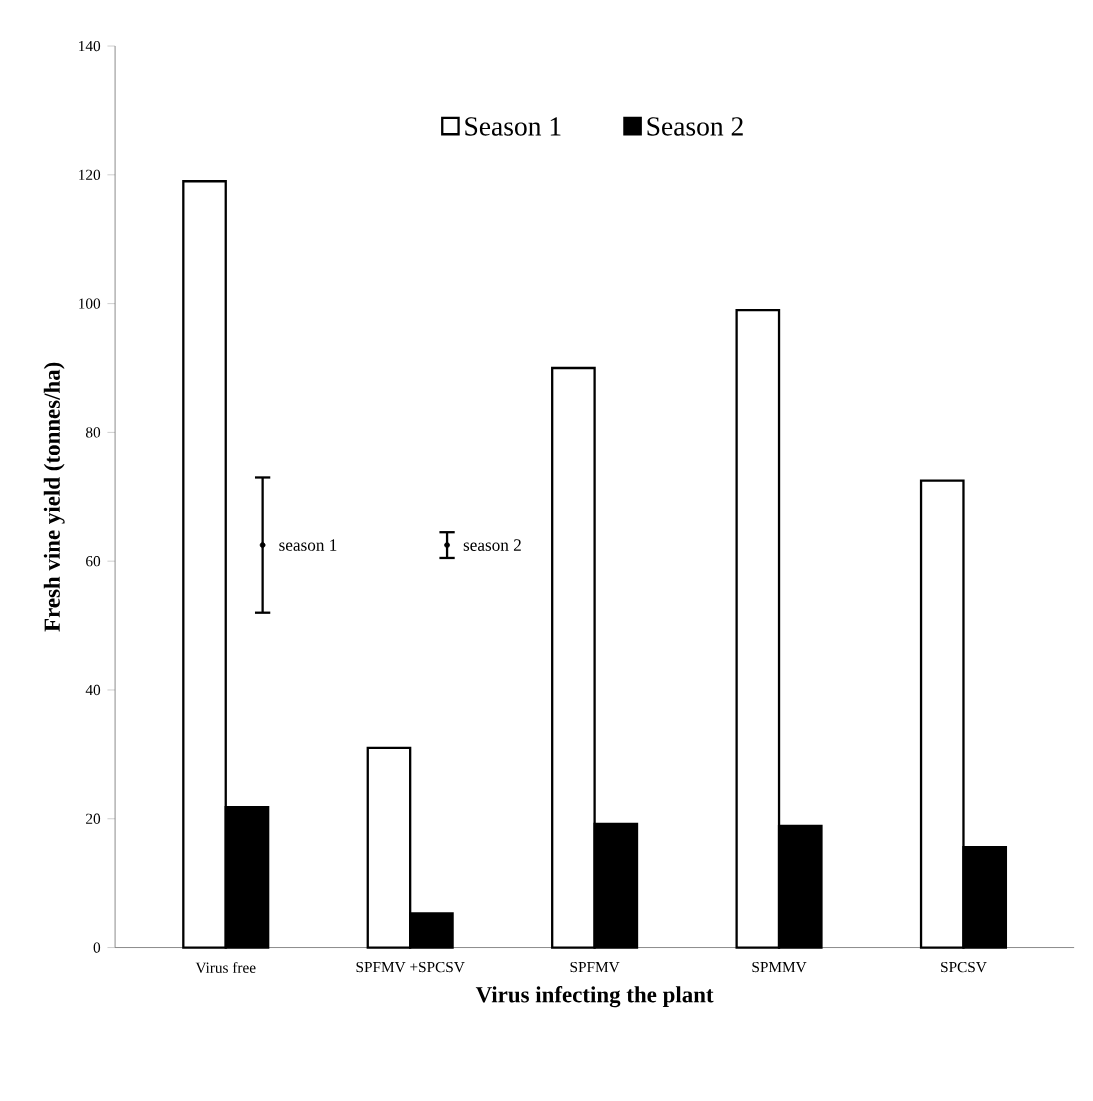  What do you see at coordinates (308, 545) in the screenshot?
I see `series-label: season 1` at bounding box center [308, 545].